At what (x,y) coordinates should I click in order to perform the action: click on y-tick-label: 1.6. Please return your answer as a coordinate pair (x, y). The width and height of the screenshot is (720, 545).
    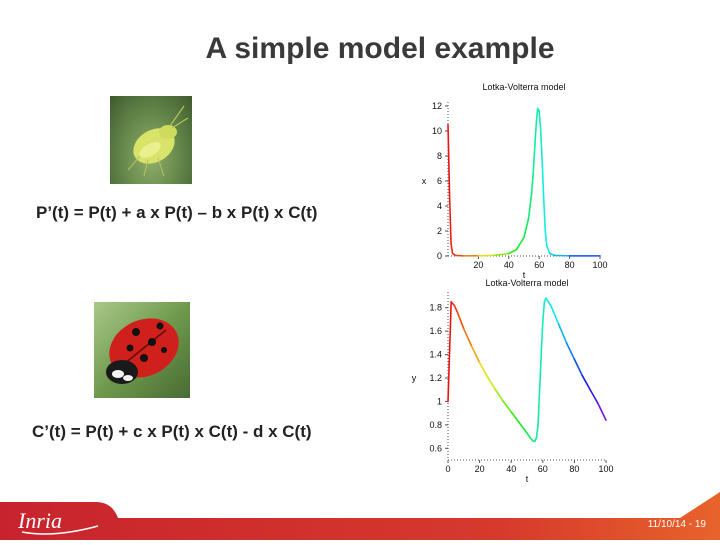
    Looking at the image, I should click on (435, 331).